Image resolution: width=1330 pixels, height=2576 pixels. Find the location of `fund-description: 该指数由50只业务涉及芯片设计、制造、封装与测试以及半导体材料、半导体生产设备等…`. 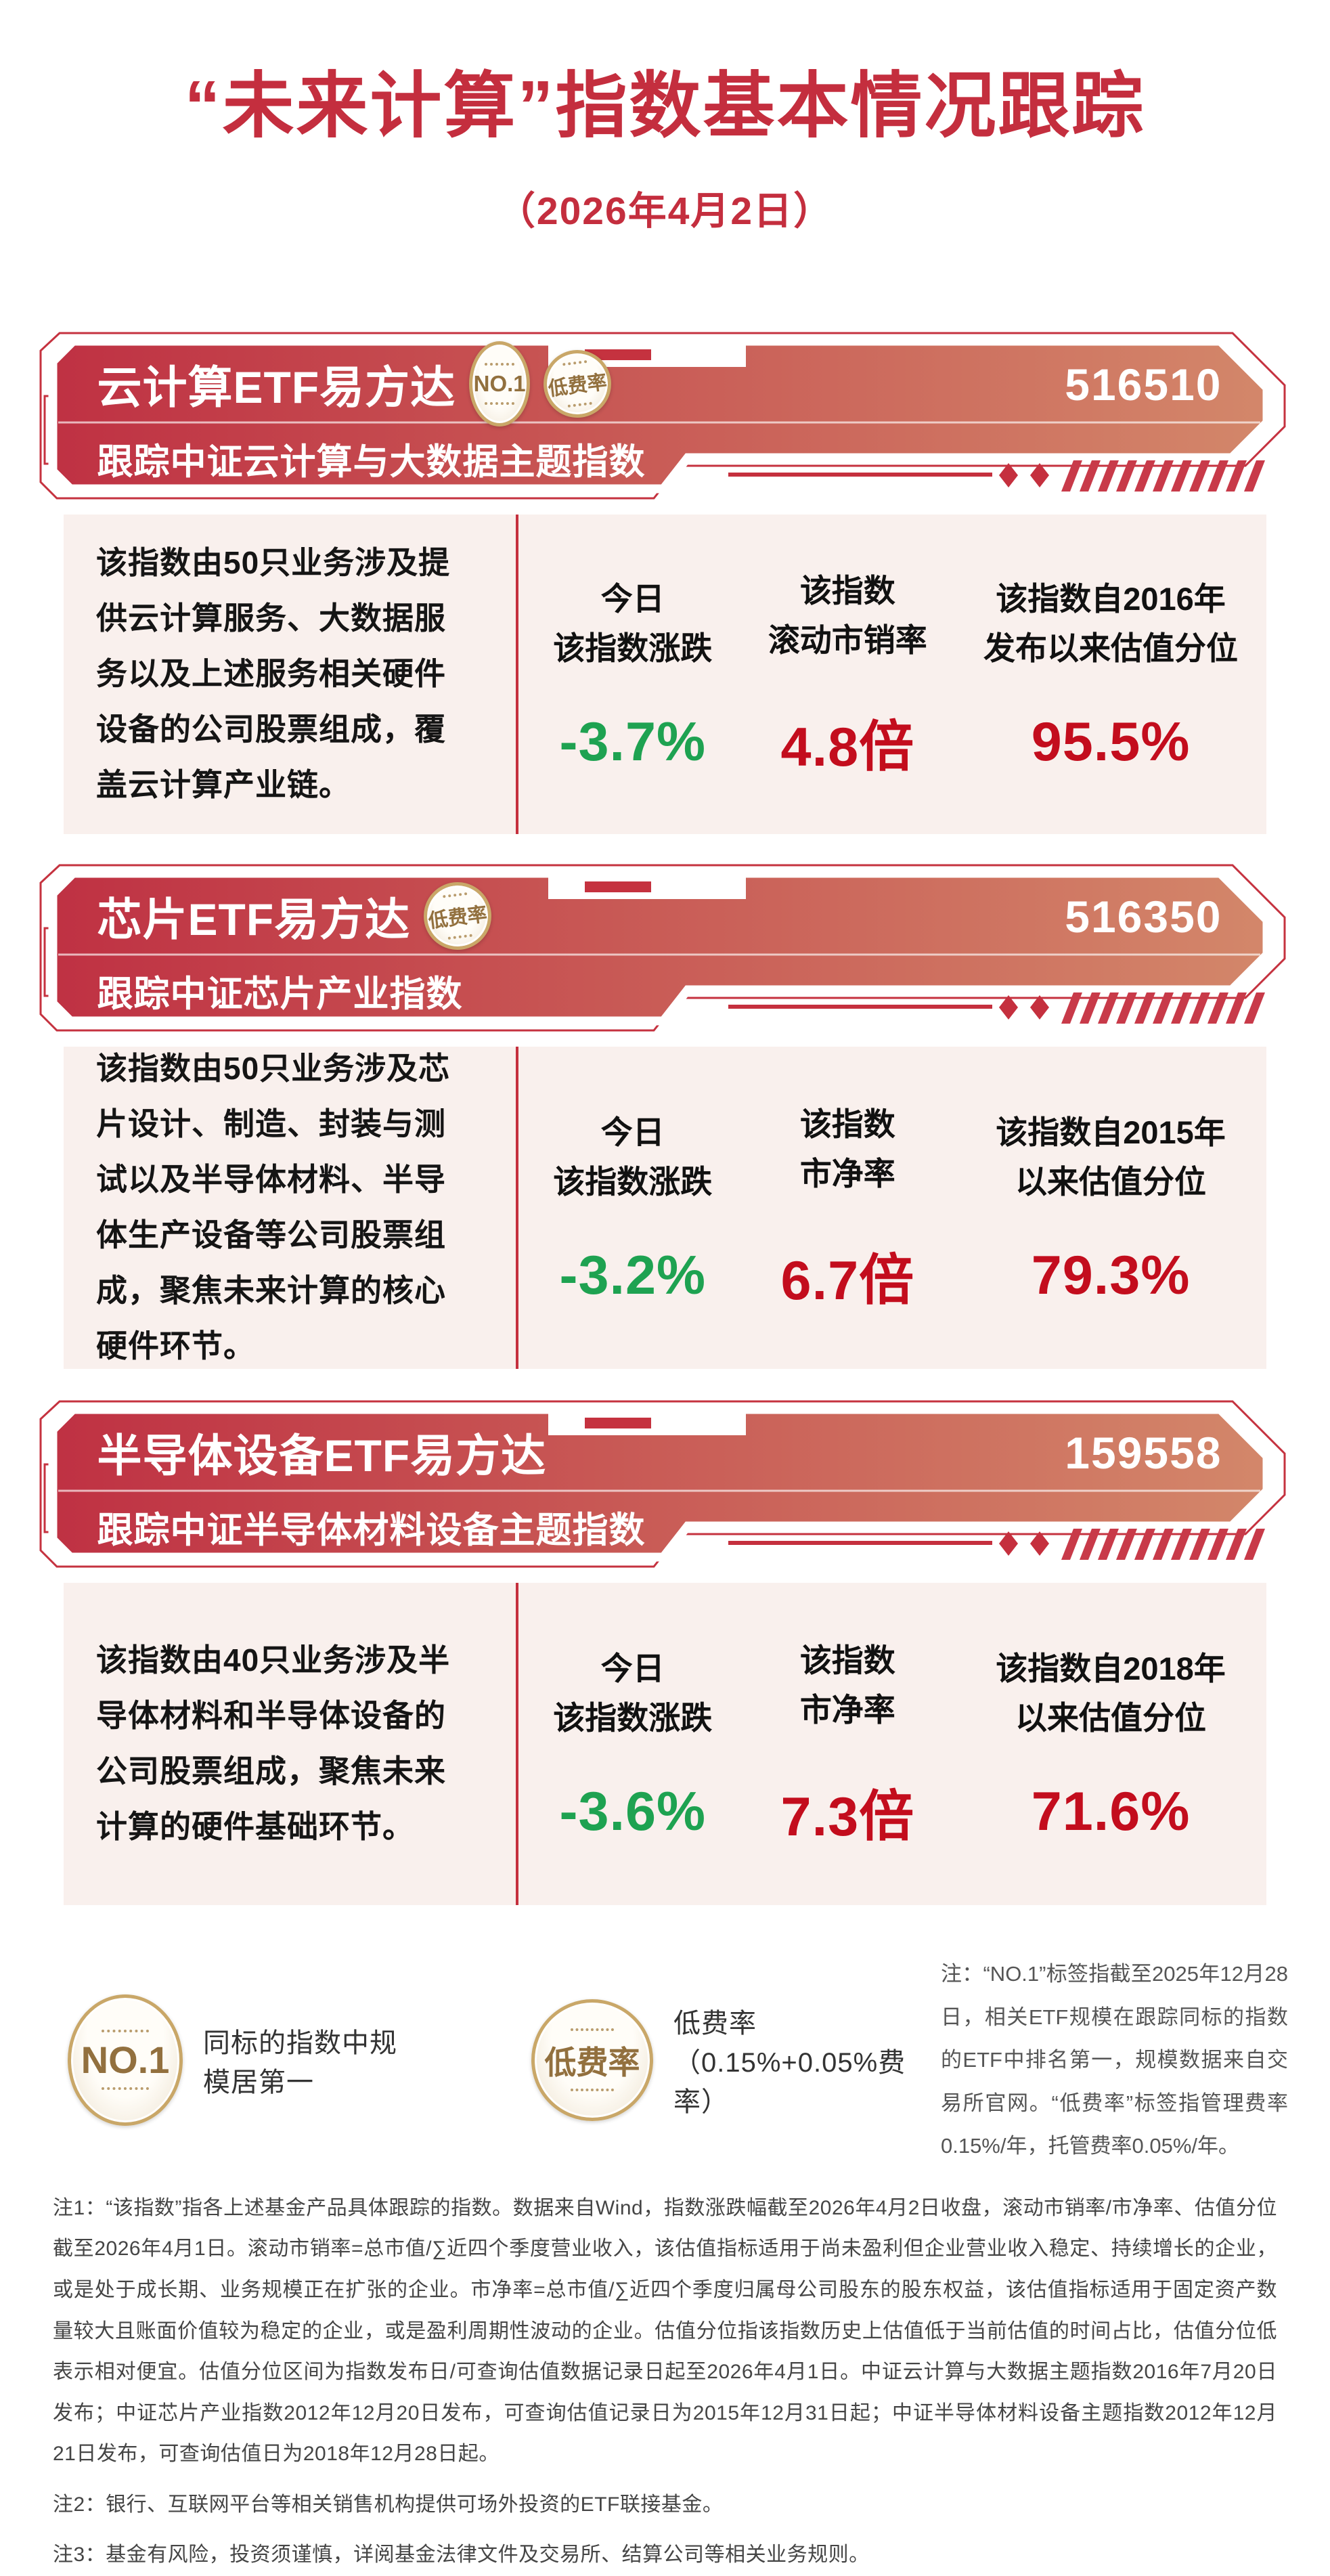

fund-description: 该指数由50只业务涉及芯片设计、制造、封装与测试以及半导体材料、半导体生产设备等… is located at coordinates (274, 1207).